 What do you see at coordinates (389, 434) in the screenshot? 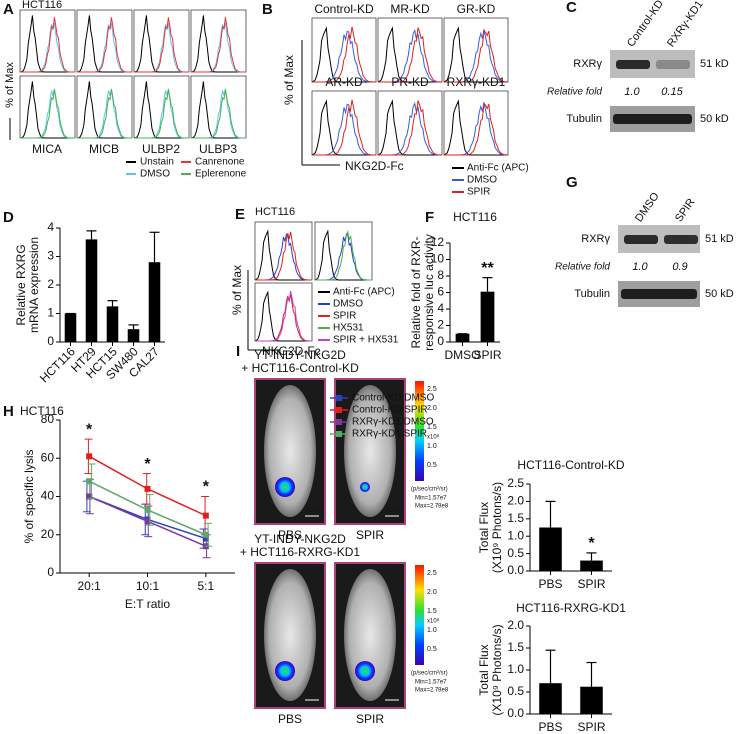
I see `legend-label: RXRγ-KD1 SPIR` at bounding box center [389, 434].